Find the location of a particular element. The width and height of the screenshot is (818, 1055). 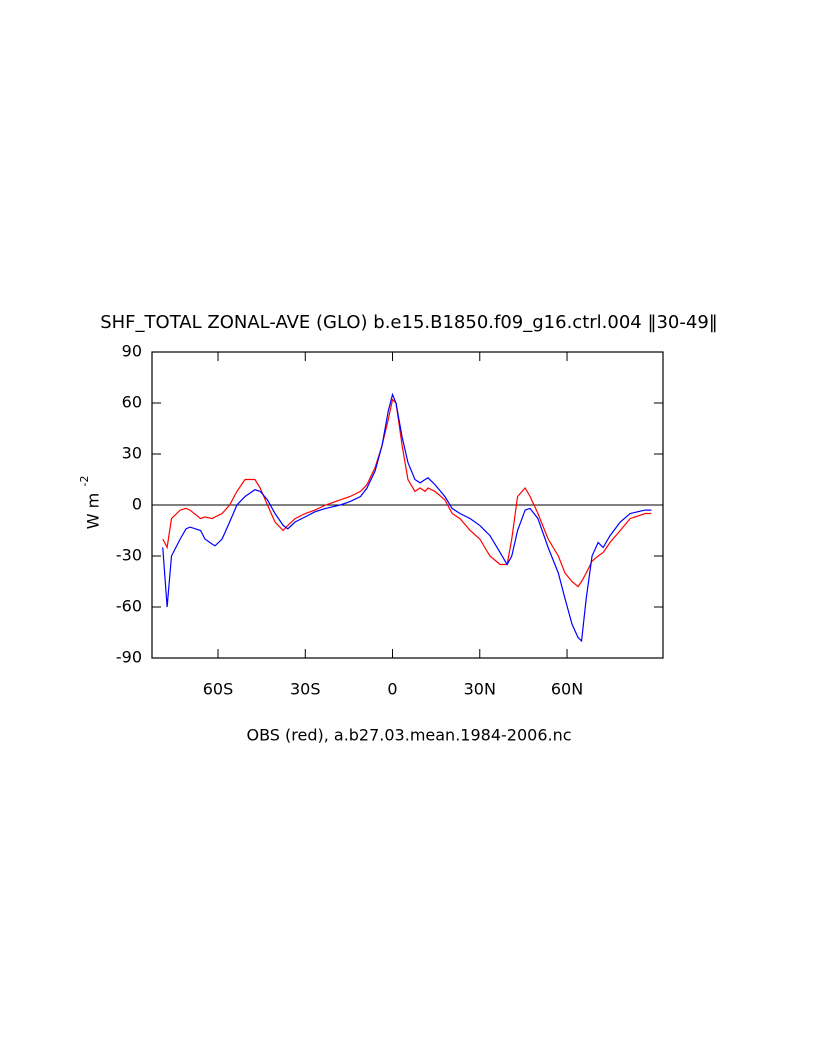

x-tick-label: 30N is located at coordinates (480, 689).